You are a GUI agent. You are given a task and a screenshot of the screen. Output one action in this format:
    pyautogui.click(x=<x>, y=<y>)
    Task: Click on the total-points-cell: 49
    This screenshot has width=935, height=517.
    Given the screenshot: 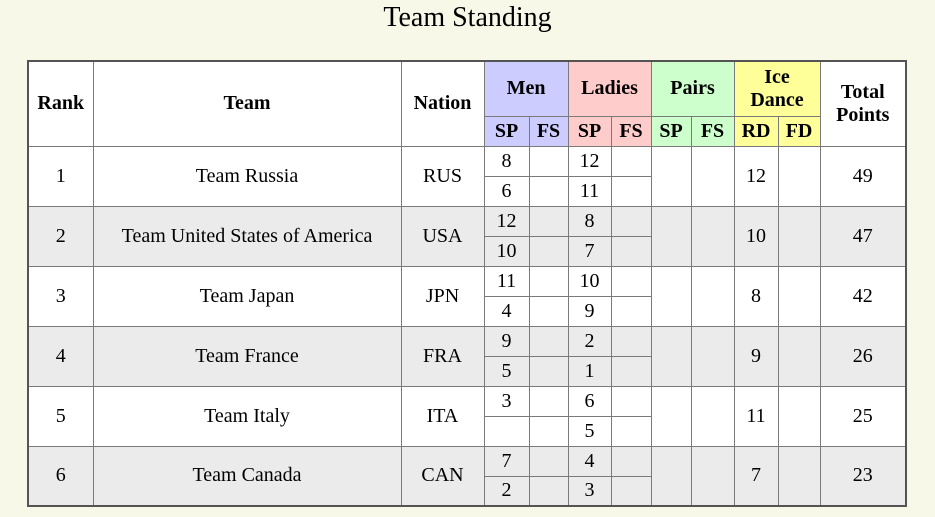 What is the action you would take?
    pyautogui.click(x=863, y=176)
    